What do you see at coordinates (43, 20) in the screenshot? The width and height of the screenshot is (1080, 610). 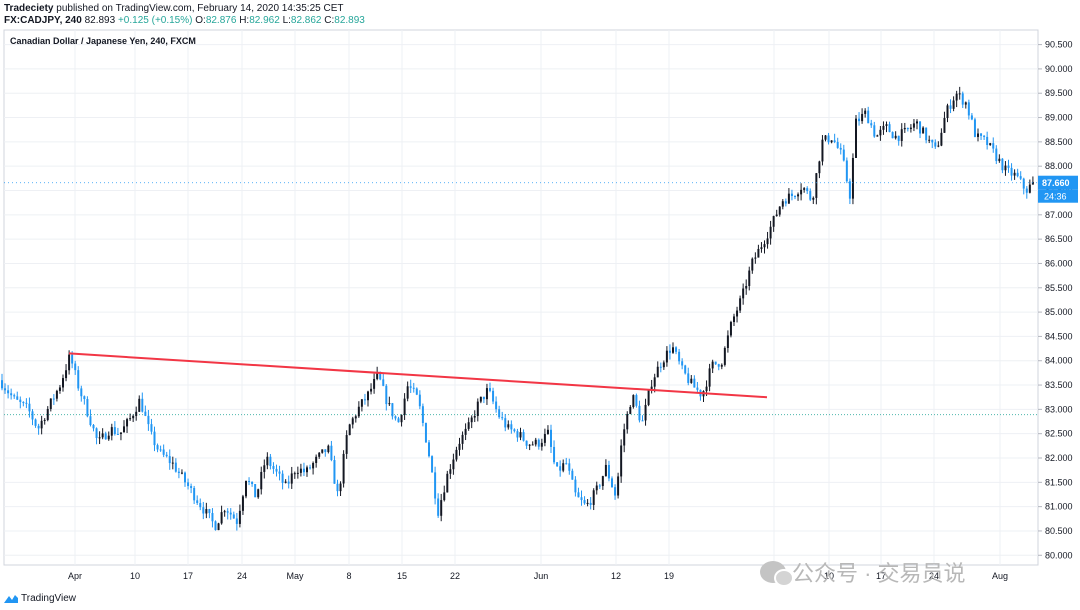 I see `symbol-label: FX:CADJPY, 240` at bounding box center [43, 20].